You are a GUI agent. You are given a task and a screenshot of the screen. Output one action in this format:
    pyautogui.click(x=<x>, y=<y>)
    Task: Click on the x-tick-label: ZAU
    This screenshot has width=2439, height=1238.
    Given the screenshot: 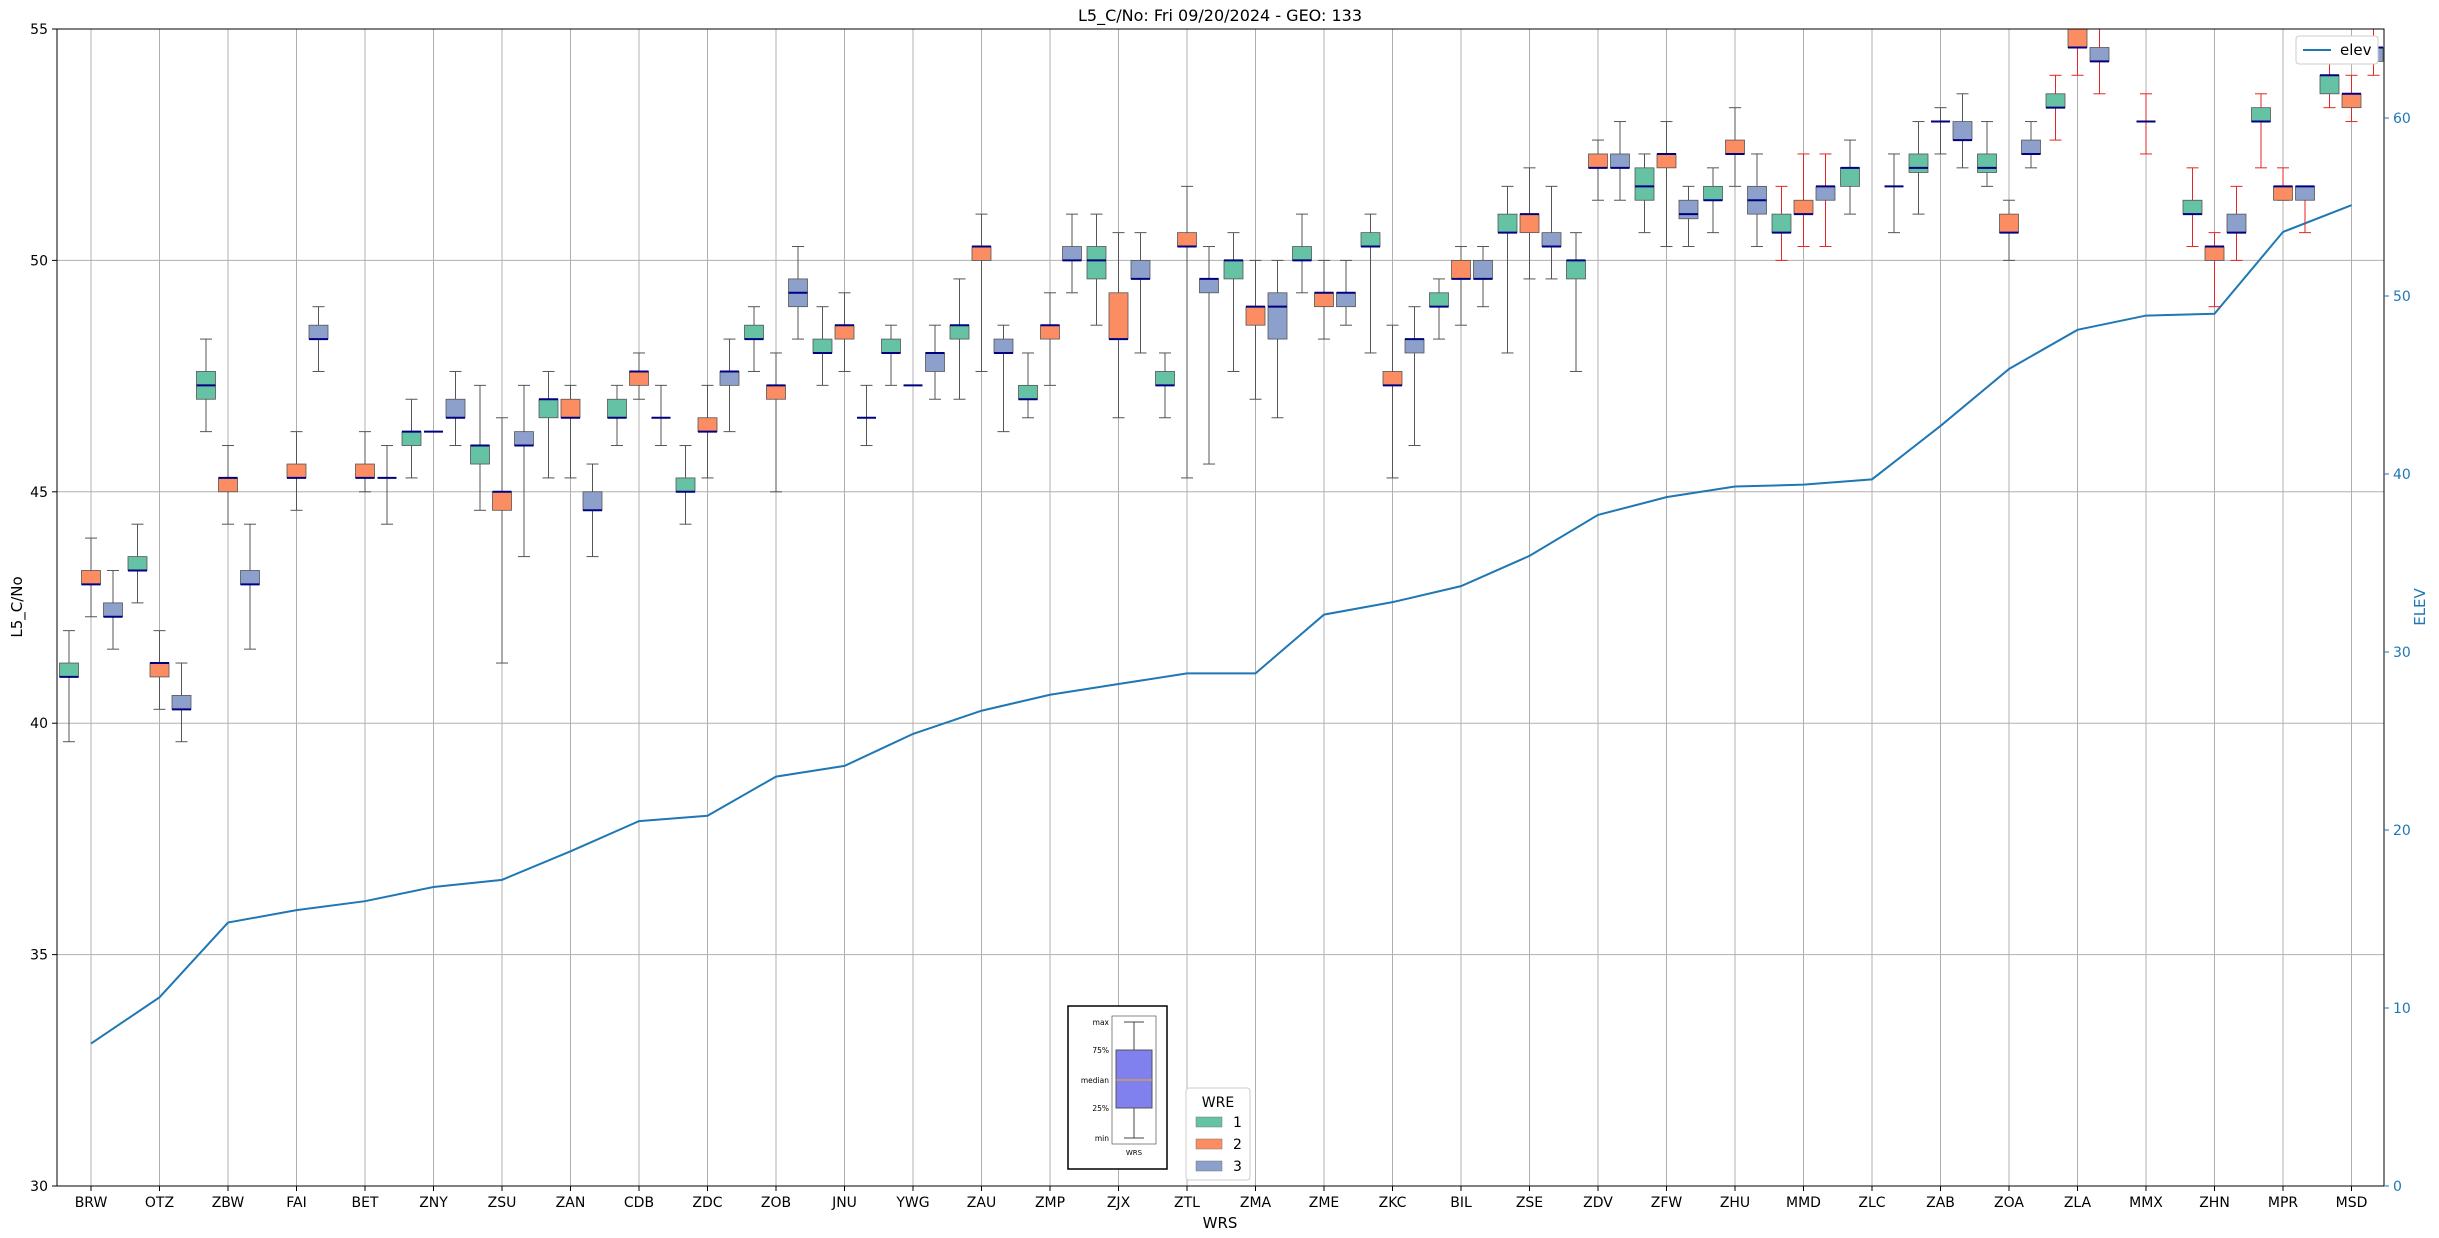 What is the action you would take?
    pyautogui.click(x=981, y=1203)
    